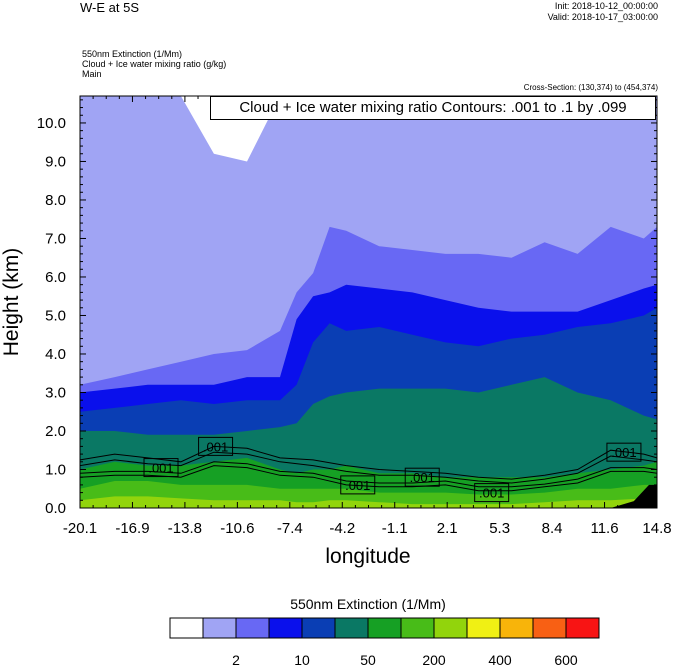  What do you see at coordinates (55, 315) in the screenshot?
I see `y-tick-label: 5.0` at bounding box center [55, 315].